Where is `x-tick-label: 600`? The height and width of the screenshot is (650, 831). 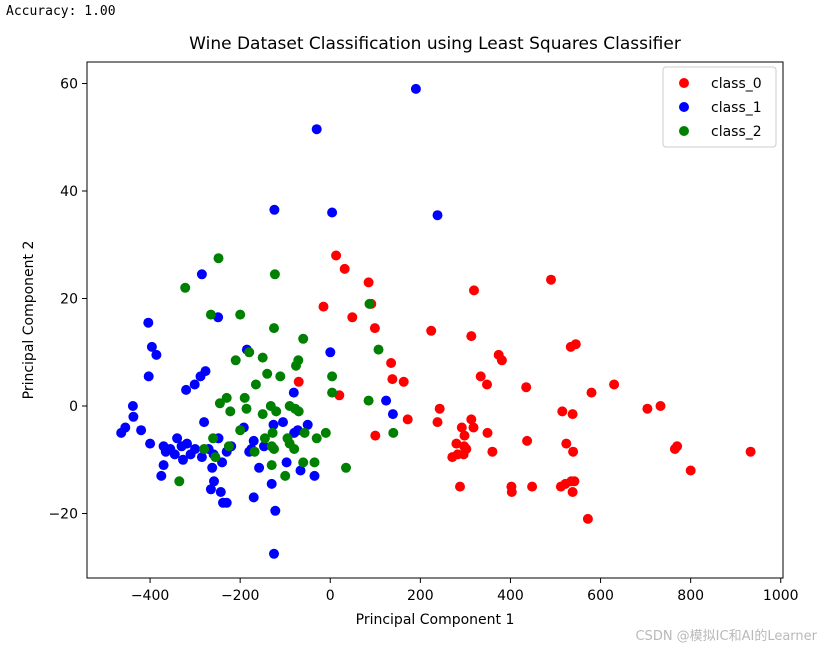
x-tick-label: 600 is located at coordinates (600, 596).